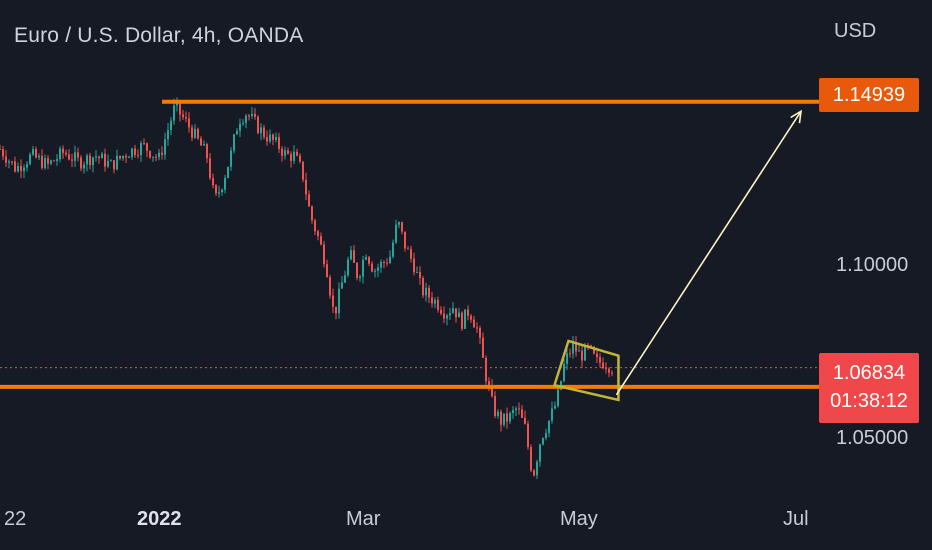 The width and height of the screenshot is (932, 550). What do you see at coordinates (708, 253) in the screenshot?
I see `projection-arrow` at bounding box center [708, 253].